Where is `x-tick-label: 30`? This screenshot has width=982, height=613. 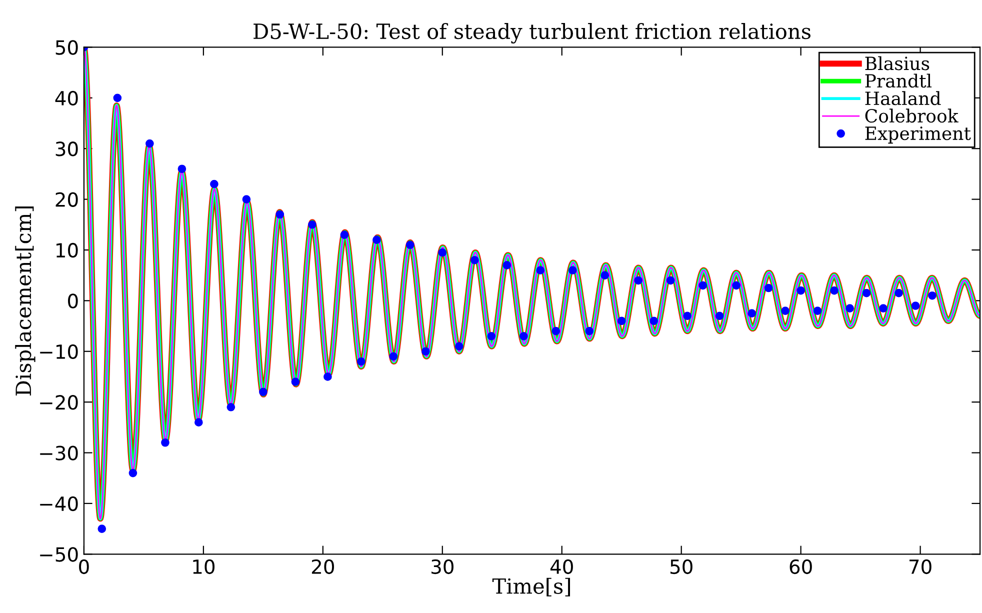 x-tick-label: 30 is located at coordinates (443, 566).